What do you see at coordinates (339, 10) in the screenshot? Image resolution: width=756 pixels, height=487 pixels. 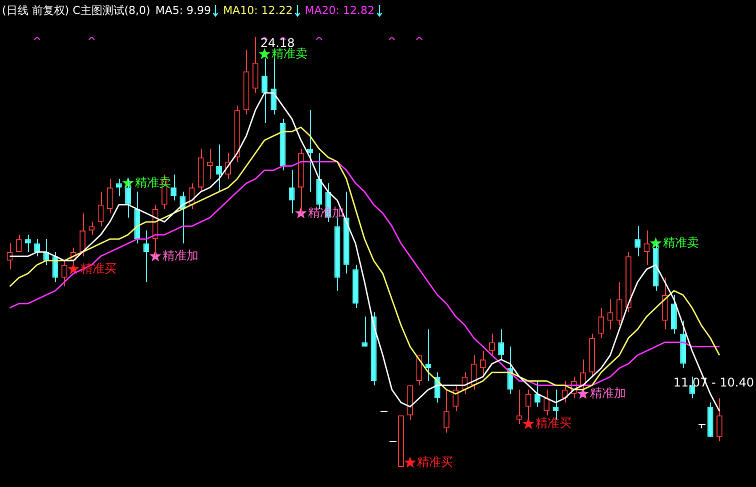 I see `text: MA20: 12.82` at bounding box center [339, 10].